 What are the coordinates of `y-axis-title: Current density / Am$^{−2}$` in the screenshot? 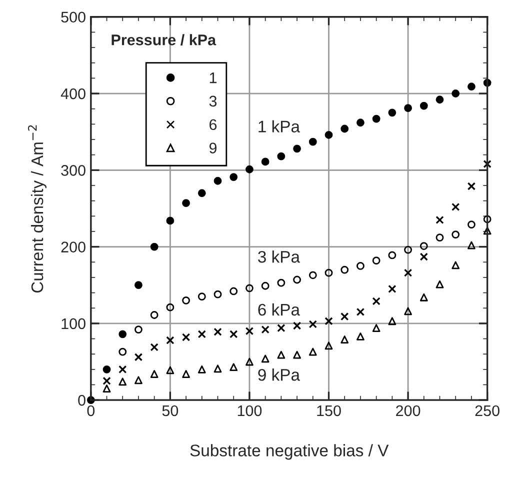 It's located at (37, 209).